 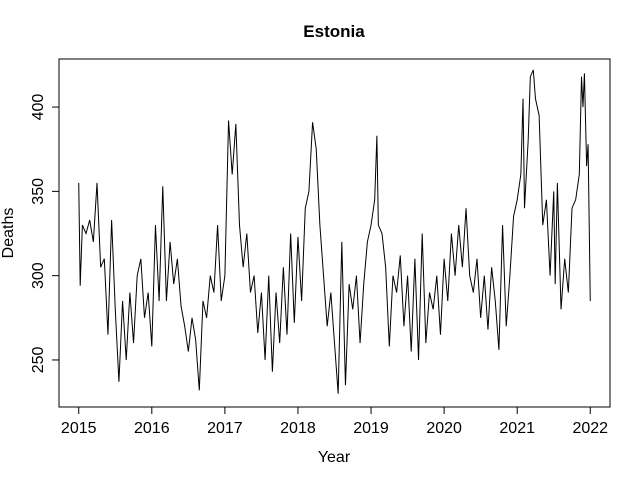 What do you see at coordinates (79, 428) in the screenshot?
I see `x-tick-label: 2015` at bounding box center [79, 428].